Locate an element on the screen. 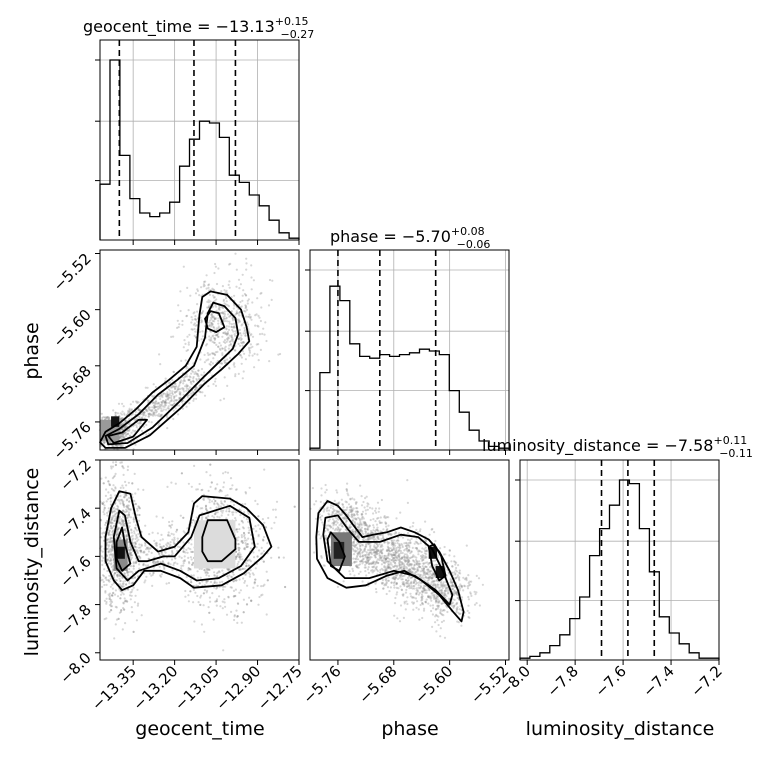 The image size is (760, 760). y-tick-label-luminosity-distance: −7.4 is located at coordinates (75, 523).